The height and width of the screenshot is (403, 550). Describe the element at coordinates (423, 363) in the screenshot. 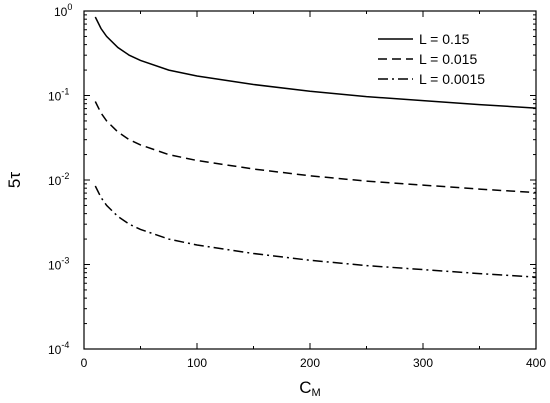

I see `x-tick-label: 300` at that location.